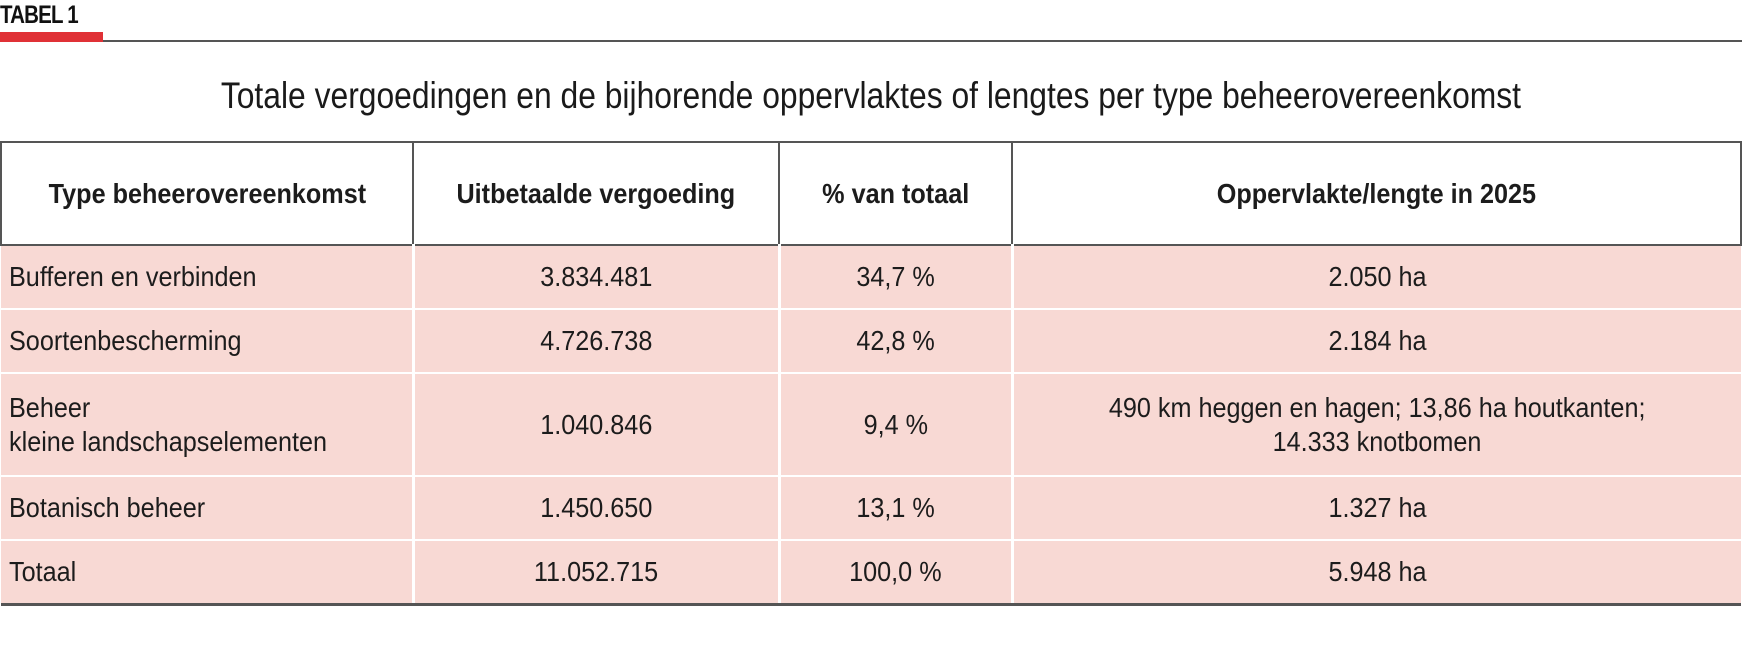 The width and height of the screenshot is (1742, 669). Describe the element at coordinates (894, 424) in the screenshot. I see `cell-percentage: 9,4 %` at that location.